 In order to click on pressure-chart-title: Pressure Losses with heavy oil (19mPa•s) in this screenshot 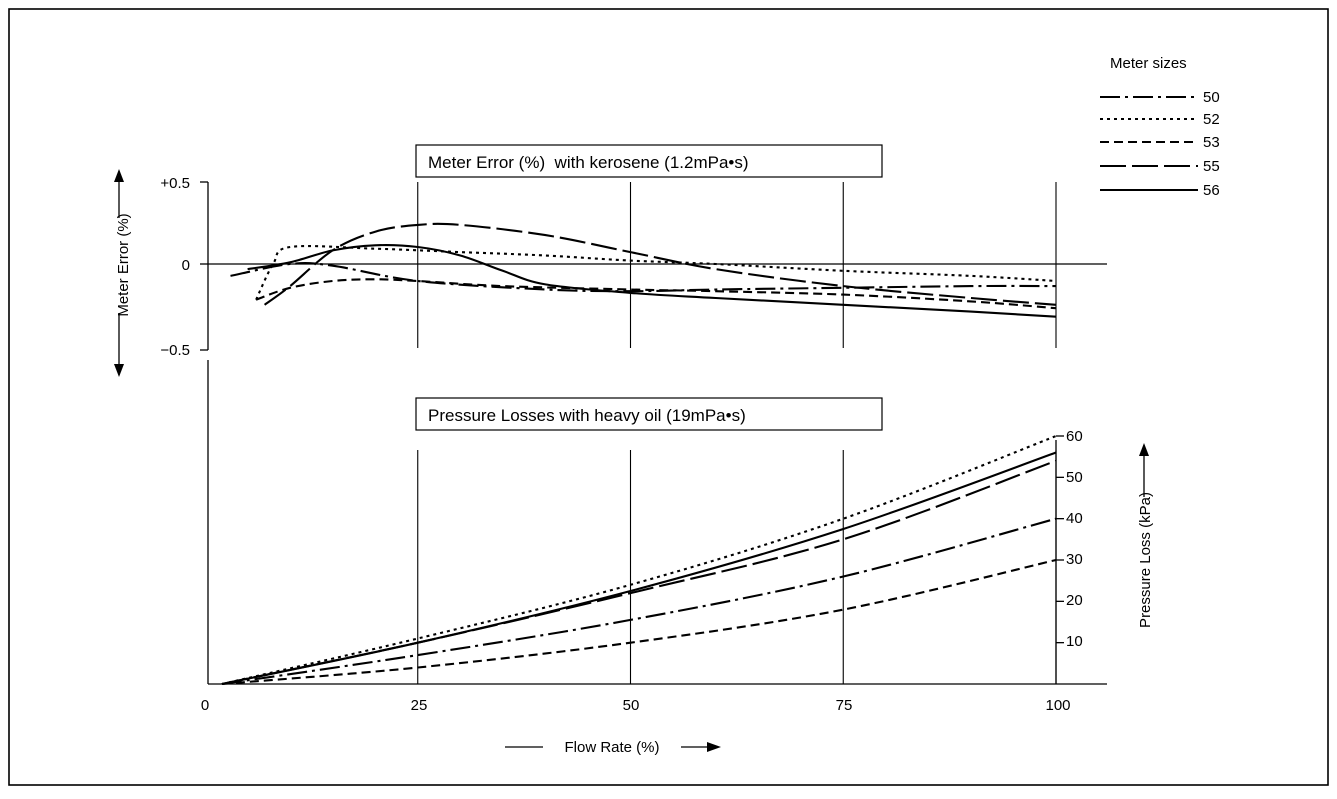, I will do `click(587, 415)`.